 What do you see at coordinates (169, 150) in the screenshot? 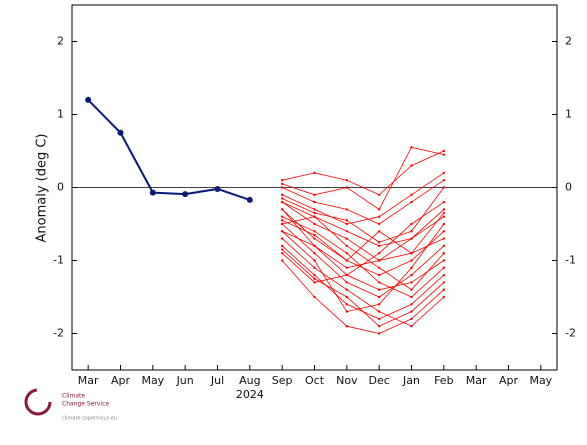
I see `observed-line` at bounding box center [169, 150].